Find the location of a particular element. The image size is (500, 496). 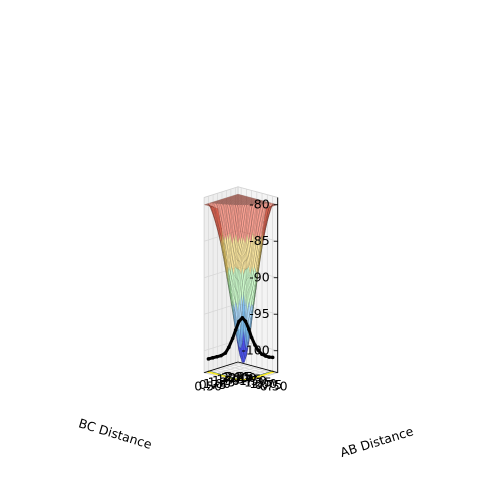

z-tick-label: -85 is located at coordinates (259, 240).